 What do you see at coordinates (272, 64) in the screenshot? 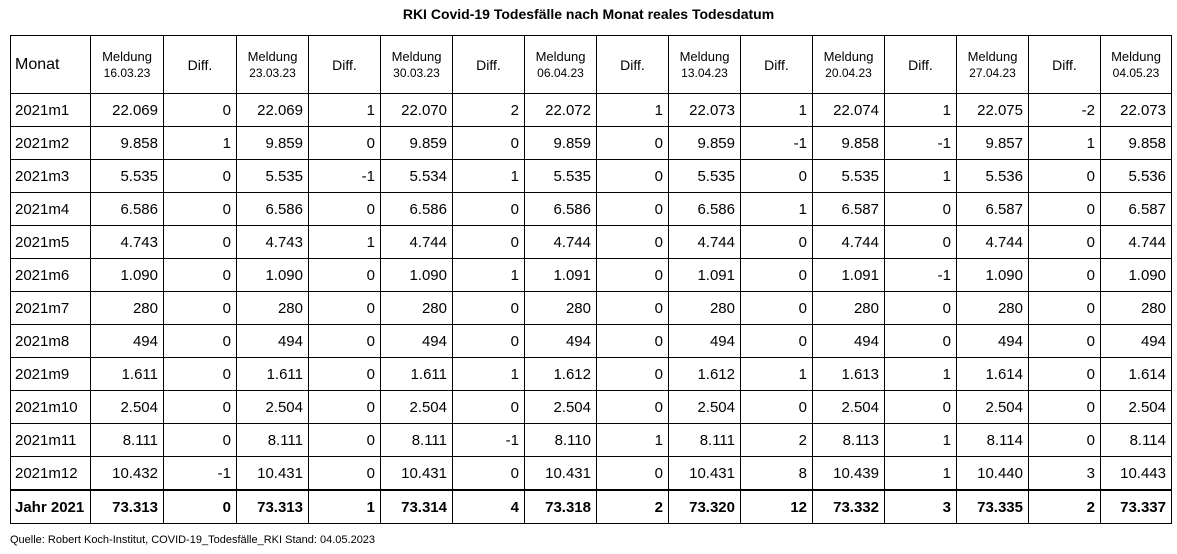
I see `column-header-meldung: Meldung 23.03.23` at bounding box center [272, 64].